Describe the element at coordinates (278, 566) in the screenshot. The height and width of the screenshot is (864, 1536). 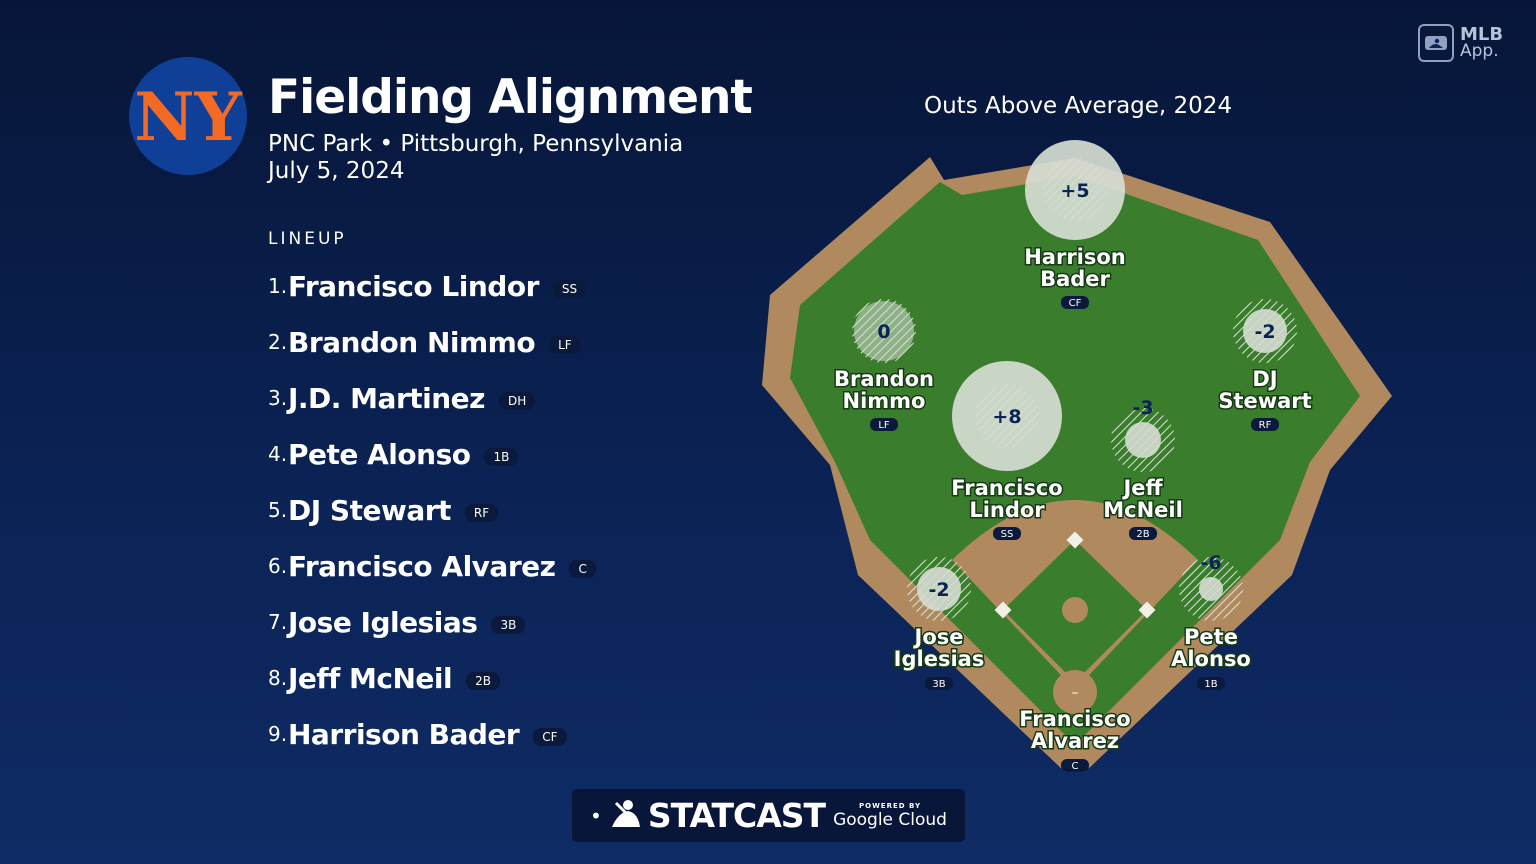
I see `lineup-number: 6.` at that location.